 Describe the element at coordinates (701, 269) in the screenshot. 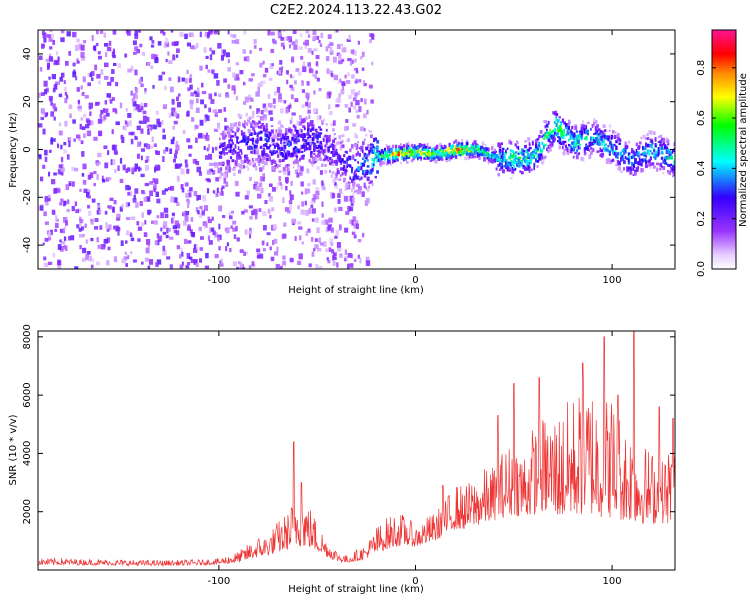

I see `colorbar-tick-label: 0.0` at that location.